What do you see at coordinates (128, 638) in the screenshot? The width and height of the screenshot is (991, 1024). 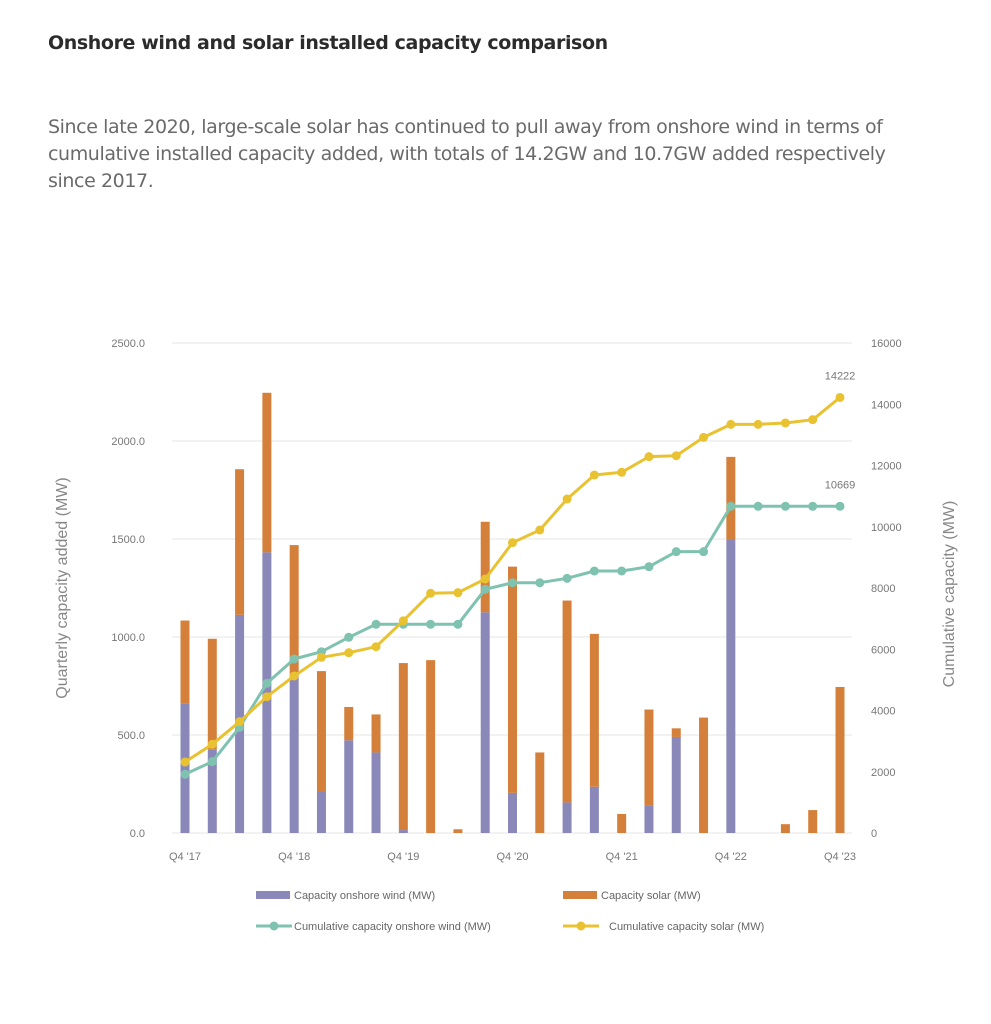 I see `y-tick-label: 1000.0` at bounding box center [128, 638].